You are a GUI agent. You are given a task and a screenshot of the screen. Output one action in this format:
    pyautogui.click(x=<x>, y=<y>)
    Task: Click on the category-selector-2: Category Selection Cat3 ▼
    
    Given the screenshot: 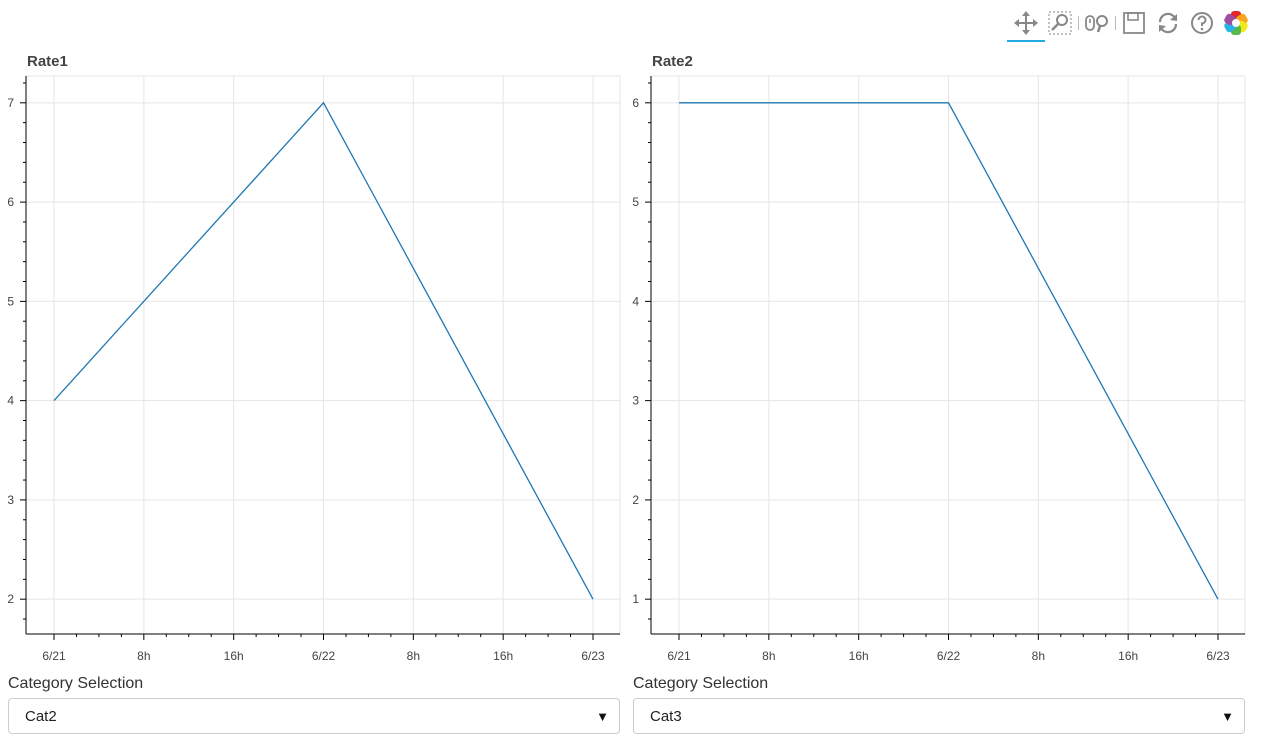 What is the action you would take?
    pyautogui.click(x=939, y=704)
    